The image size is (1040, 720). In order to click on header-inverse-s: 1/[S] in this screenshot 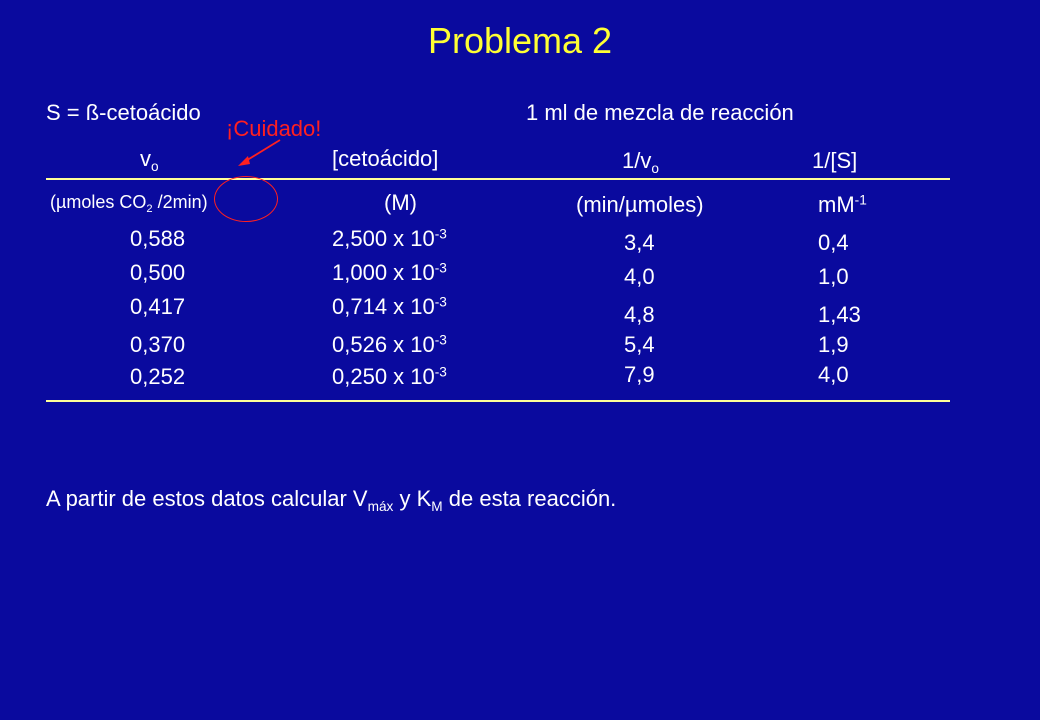, I will do `click(835, 160)`.